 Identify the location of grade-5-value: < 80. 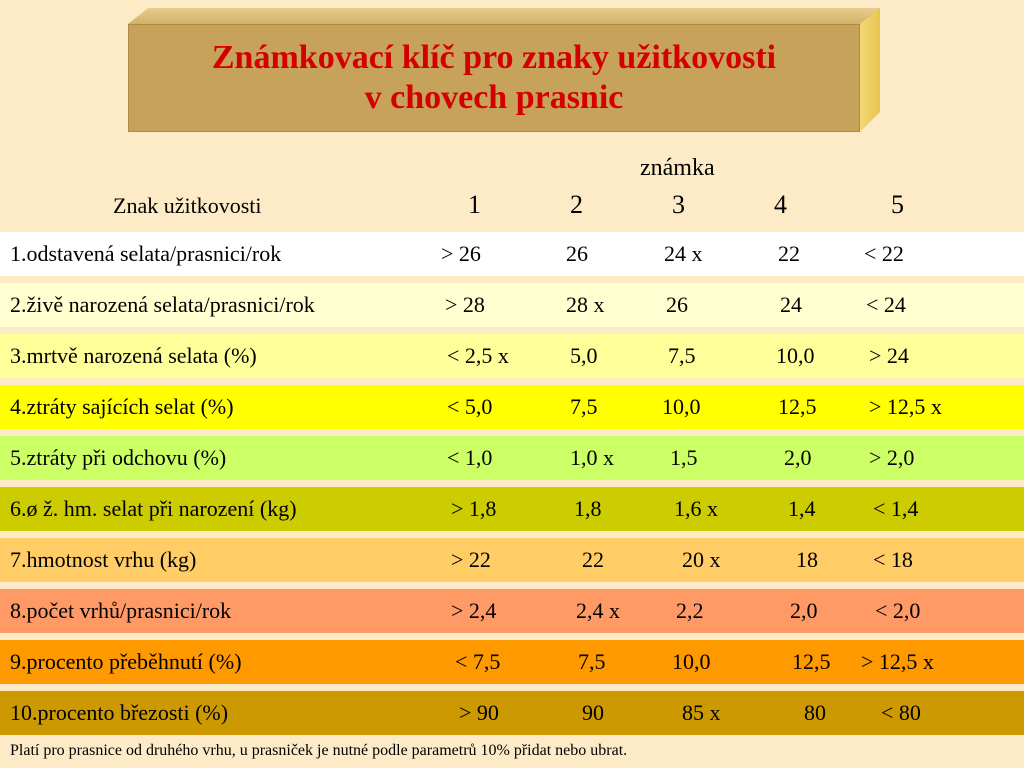
(901, 712).